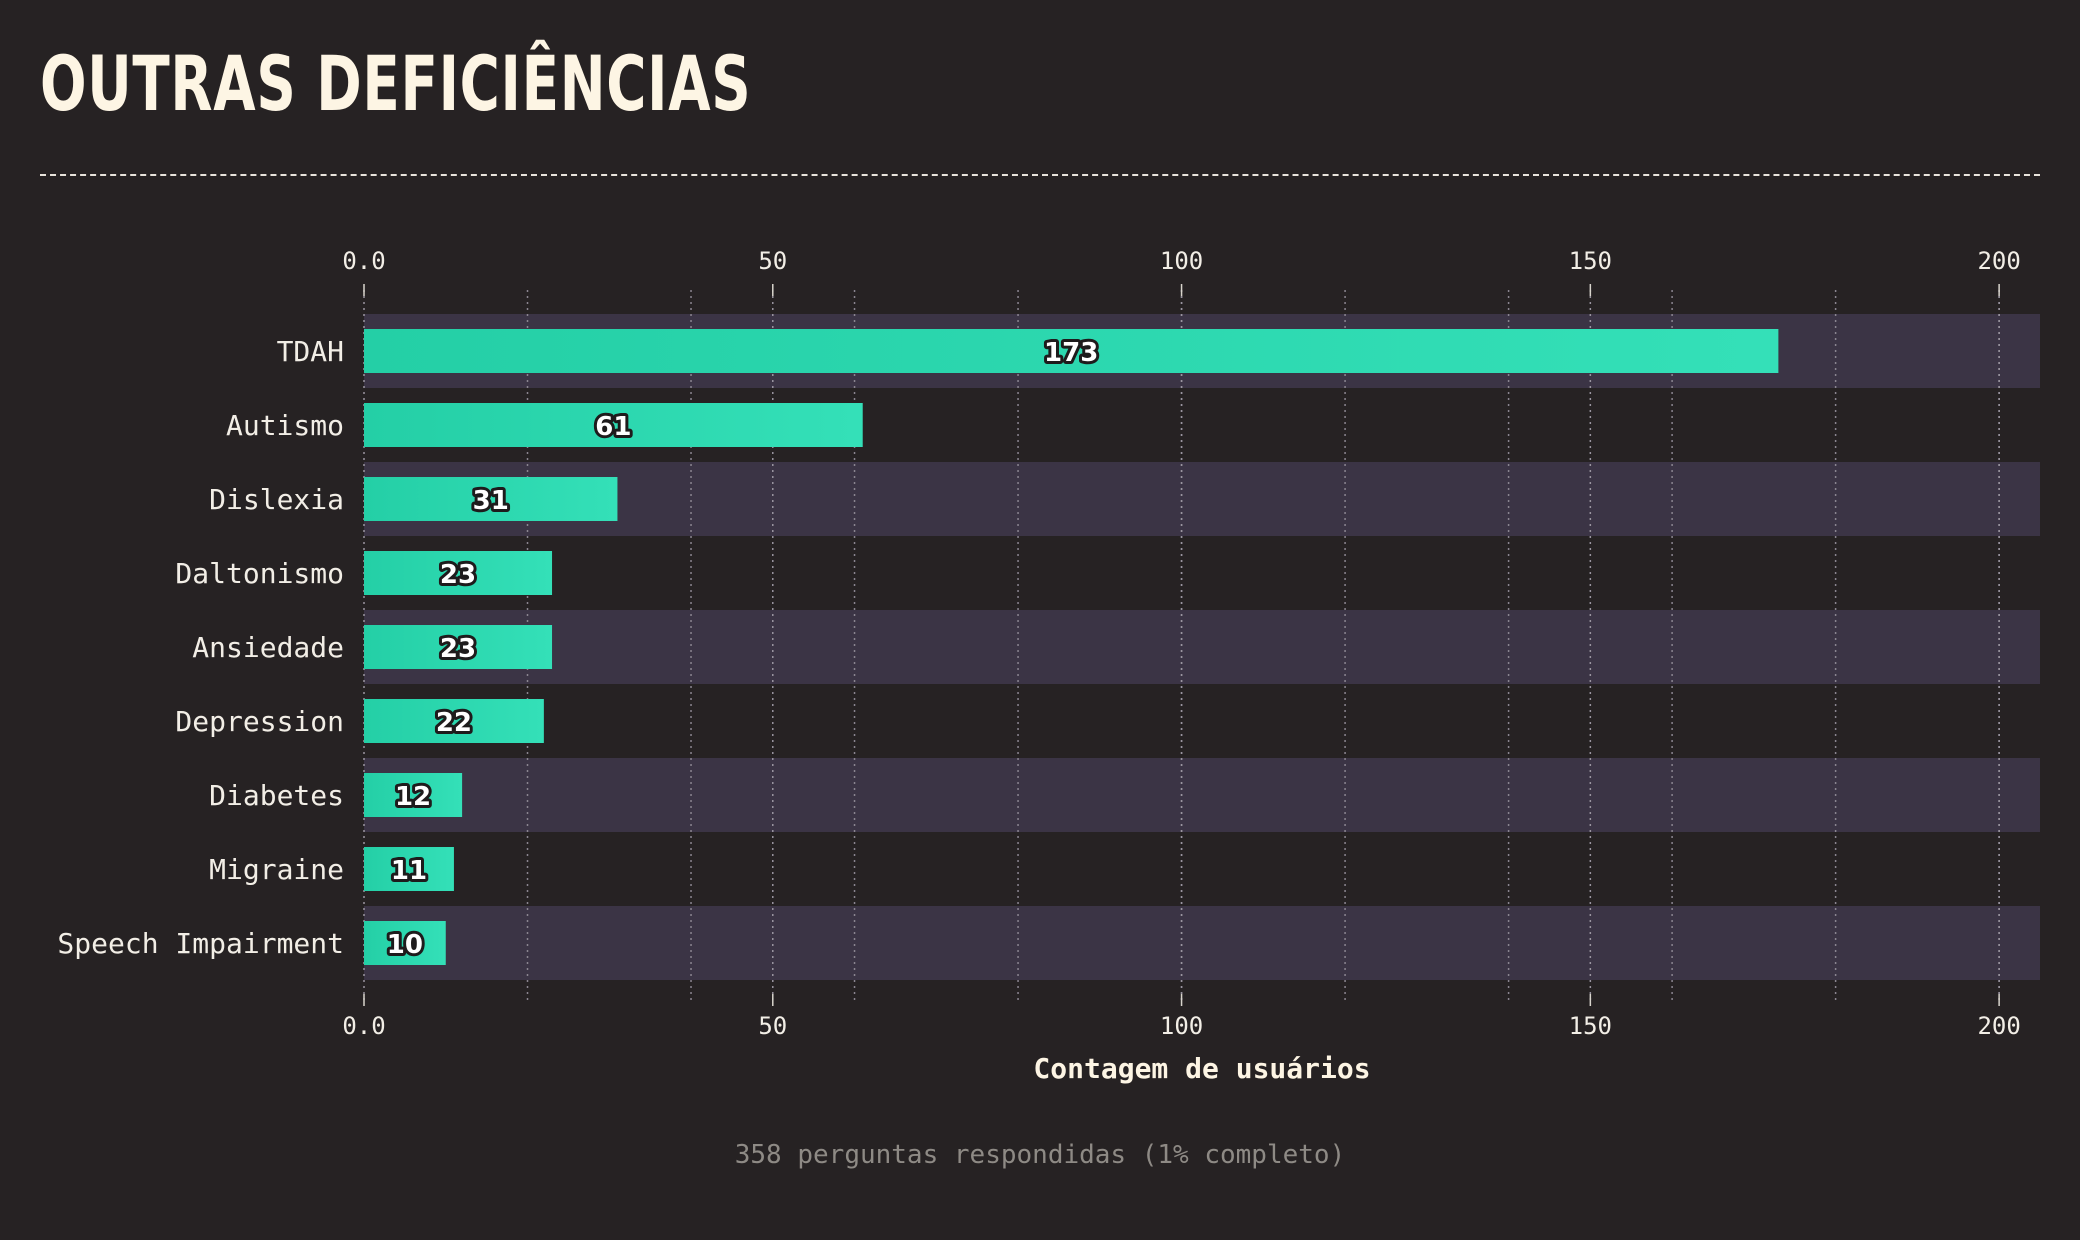 The height and width of the screenshot is (1240, 2080). Describe the element at coordinates (310, 351) in the screenshot. I see `category-label: TDAH` at that location.